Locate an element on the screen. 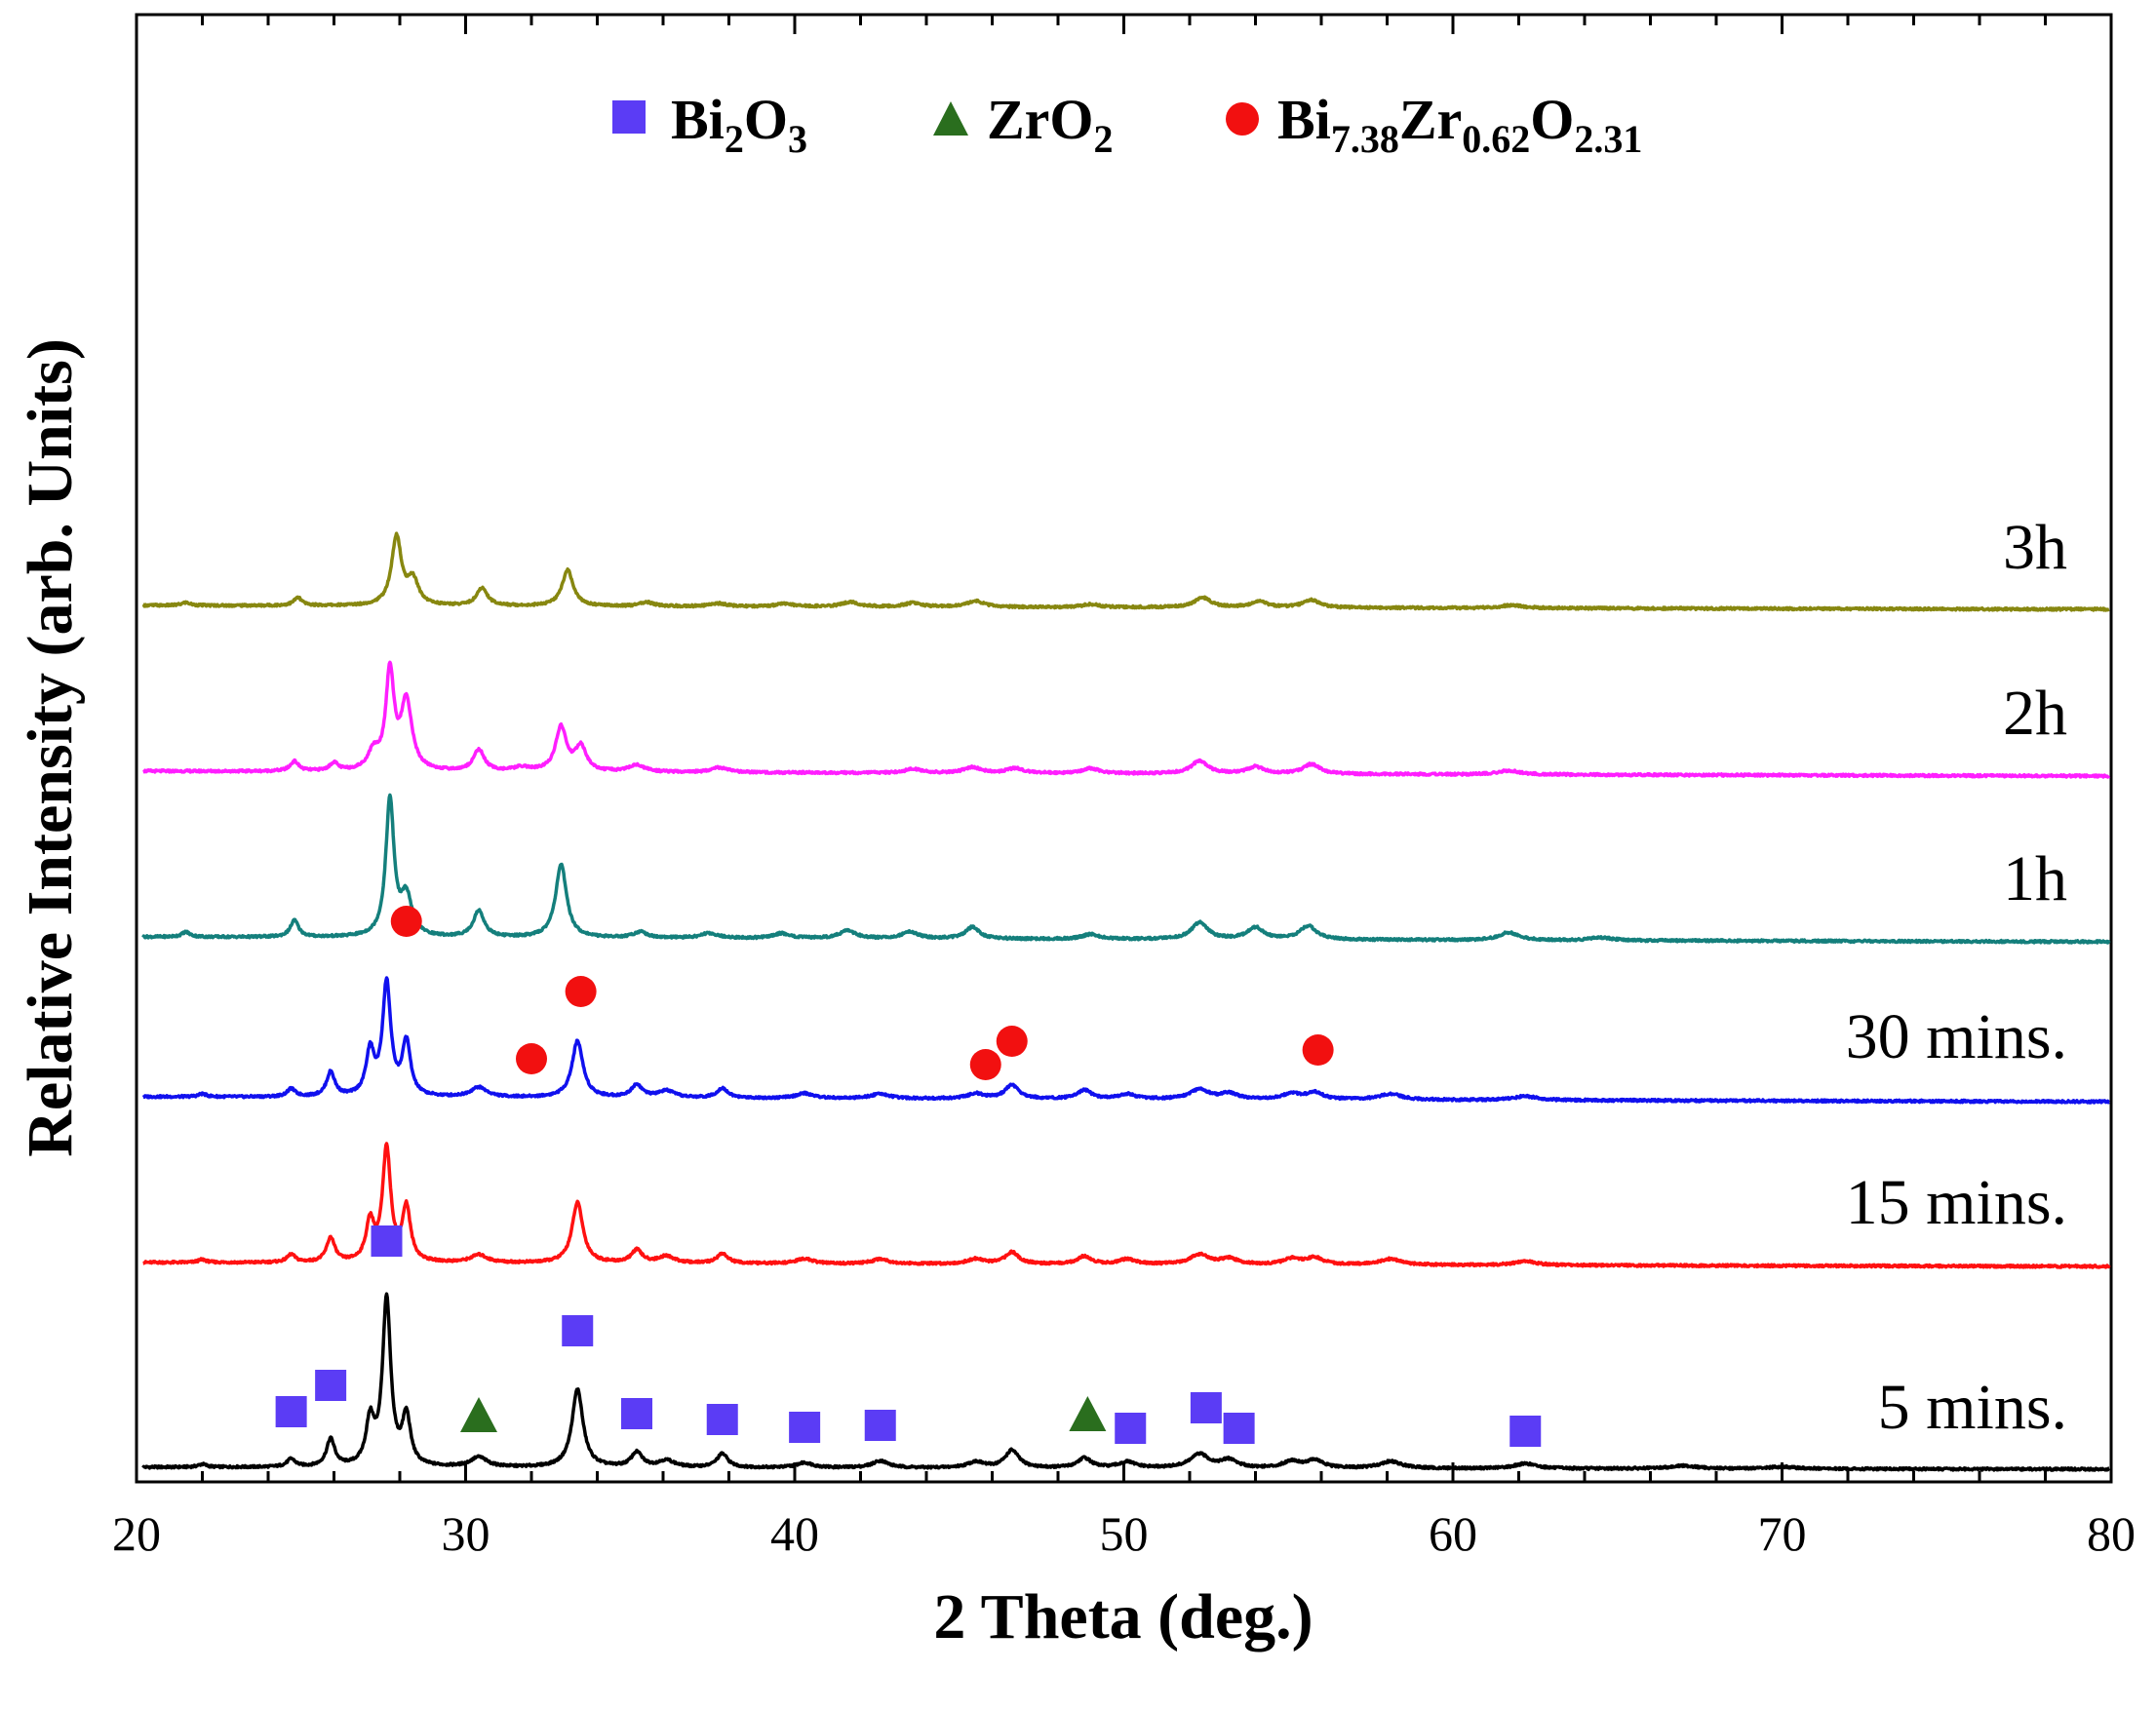  series-label-3h: 3h is located at coordinates (2035, 547).